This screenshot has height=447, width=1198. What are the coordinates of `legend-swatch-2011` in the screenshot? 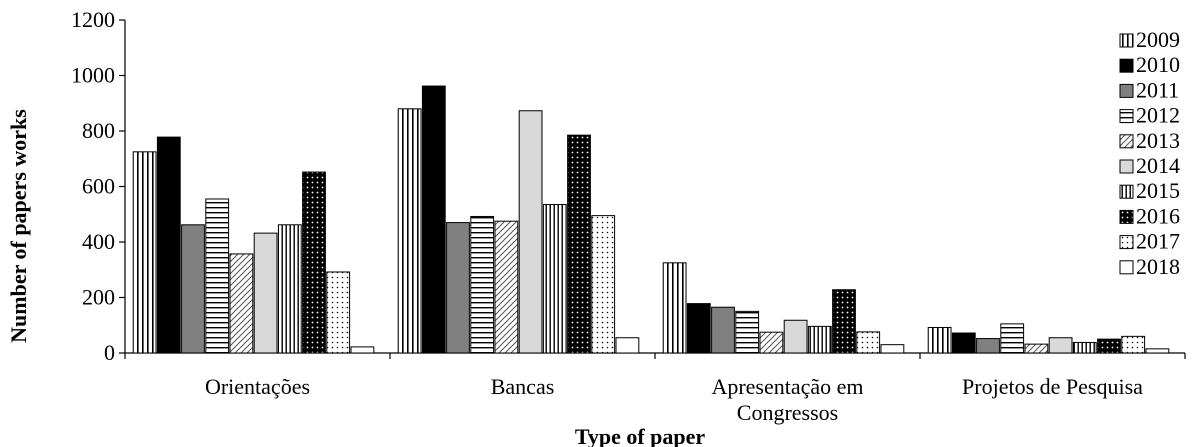 It's located at (1126, 90).